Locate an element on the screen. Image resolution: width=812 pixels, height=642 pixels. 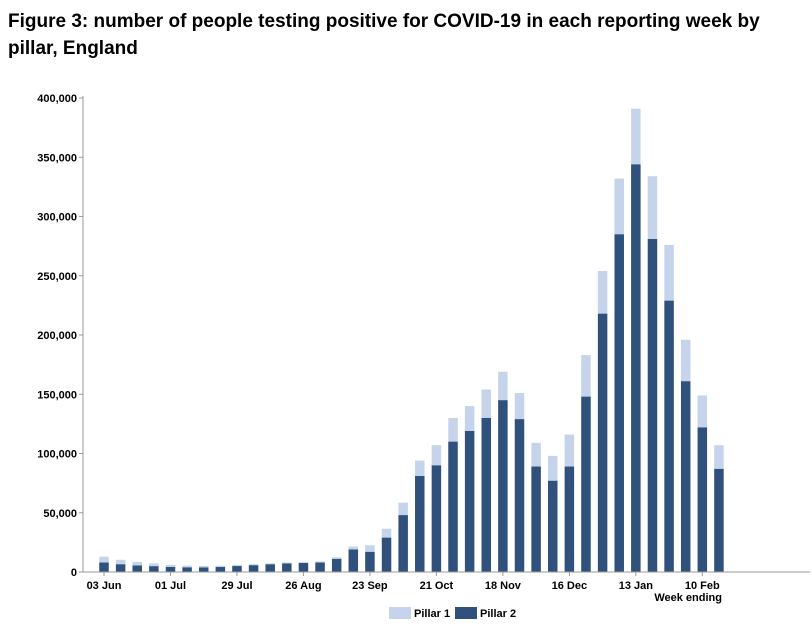
y-tick-label: 300,000 is located at coordinates (57, 218).